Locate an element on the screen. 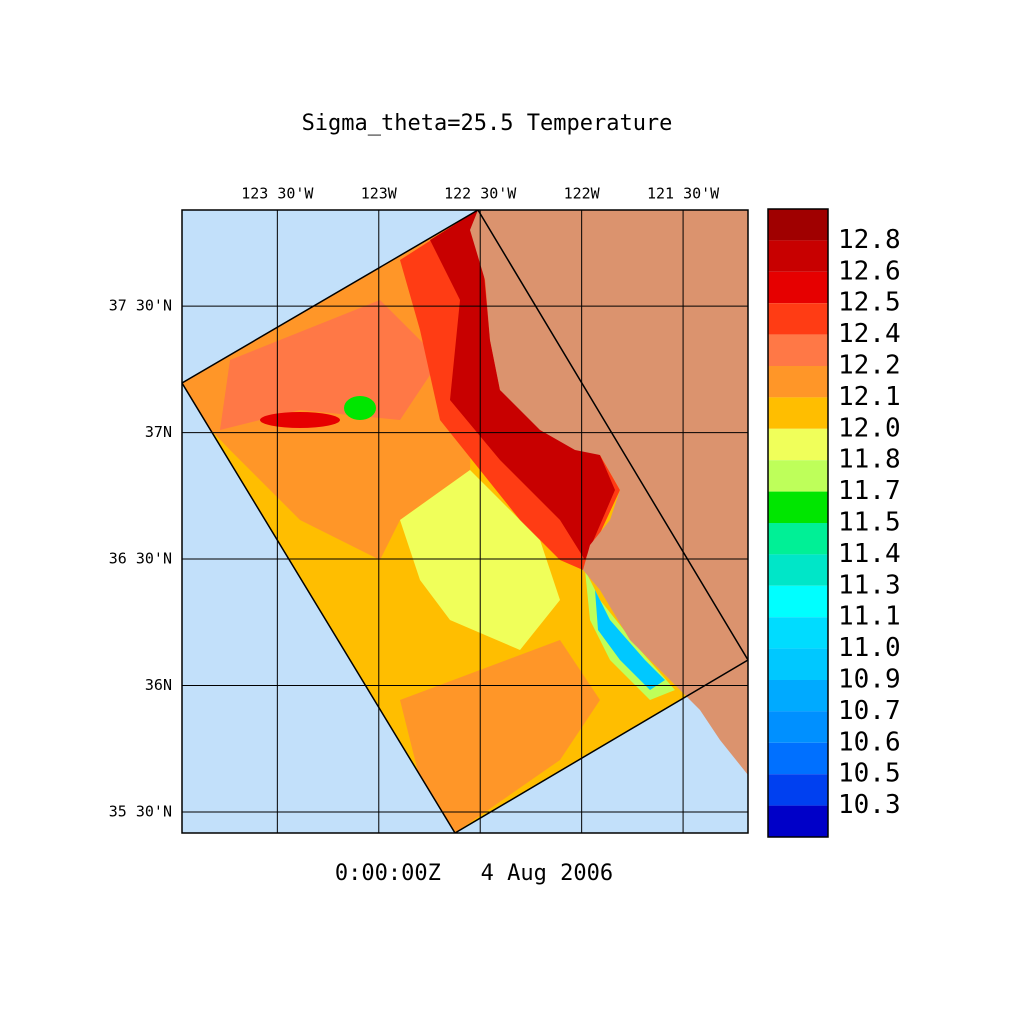 This screenshot has height=1024, width=1024. colorbar-label: 12.8 is located at coordinates (869, 240).